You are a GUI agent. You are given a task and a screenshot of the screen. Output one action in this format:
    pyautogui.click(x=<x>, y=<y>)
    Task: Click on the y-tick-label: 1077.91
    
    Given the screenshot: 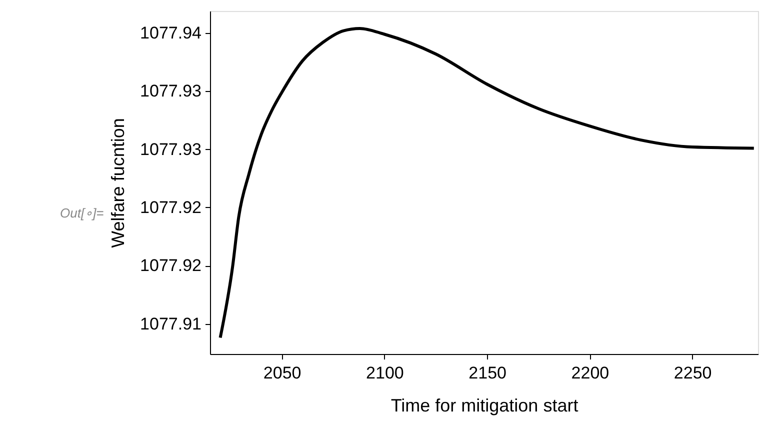 What is the action you would take?
    pyautogui.click(x=171, y=324)
    